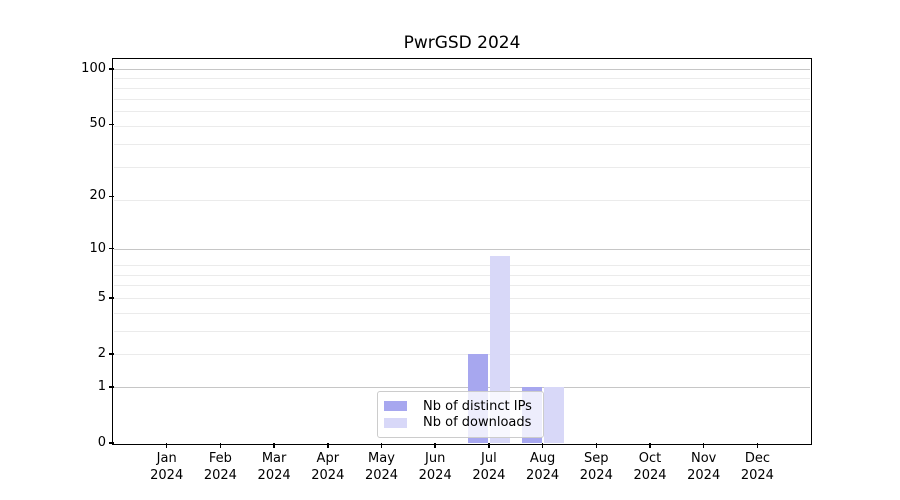 This screenshot has height=500, width=900. Describe the element at coordinates (101, 386) in the screenshot. I see `y-tick-label: 1` at that location.